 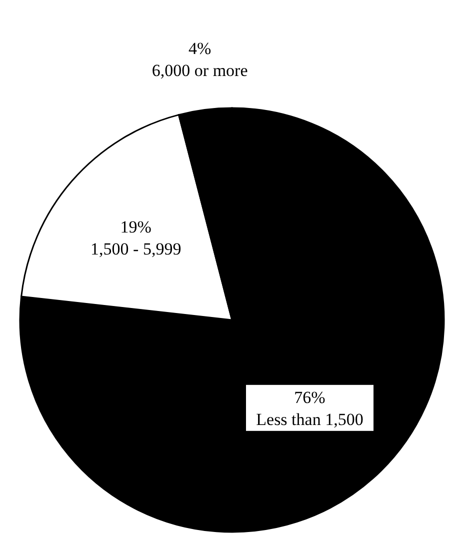 What do you see at coordinates (310, 397) in the screenshot?
I see `data-label: 76%` at bounding box center [310, 397].